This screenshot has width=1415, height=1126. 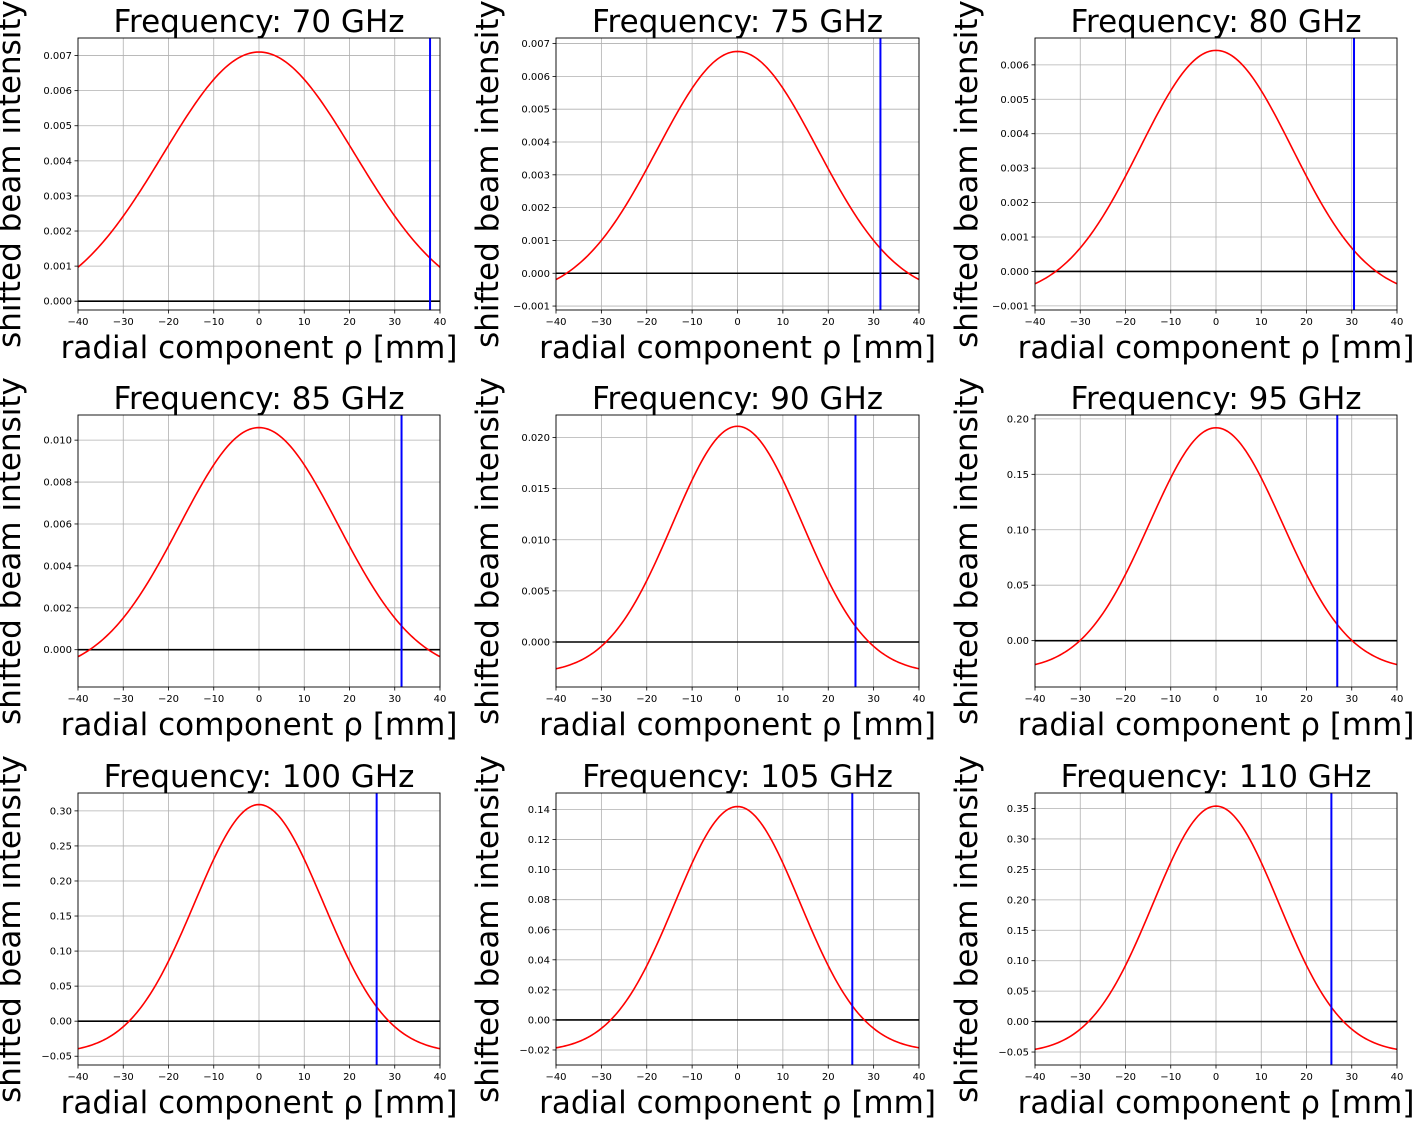 I want to click on y-tick-label: 0.020, so click(x=535, y=438).